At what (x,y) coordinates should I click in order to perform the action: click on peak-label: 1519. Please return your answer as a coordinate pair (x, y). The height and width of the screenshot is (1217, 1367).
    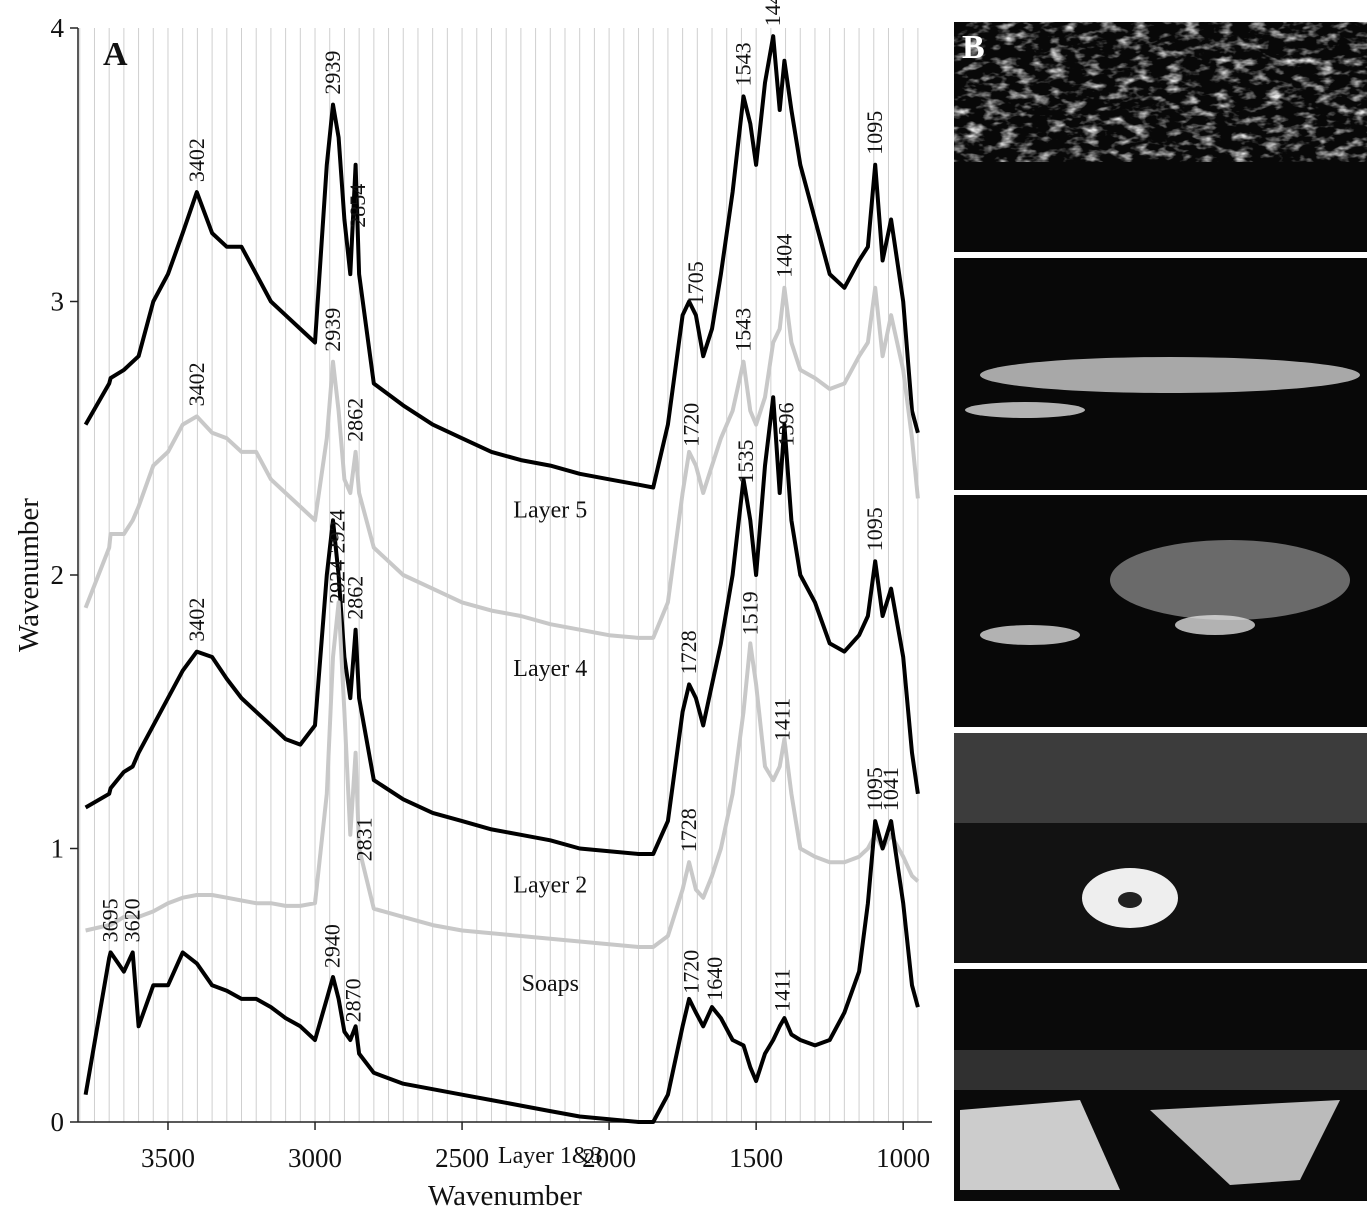
    Looking at the image, I should click on (750, 613).